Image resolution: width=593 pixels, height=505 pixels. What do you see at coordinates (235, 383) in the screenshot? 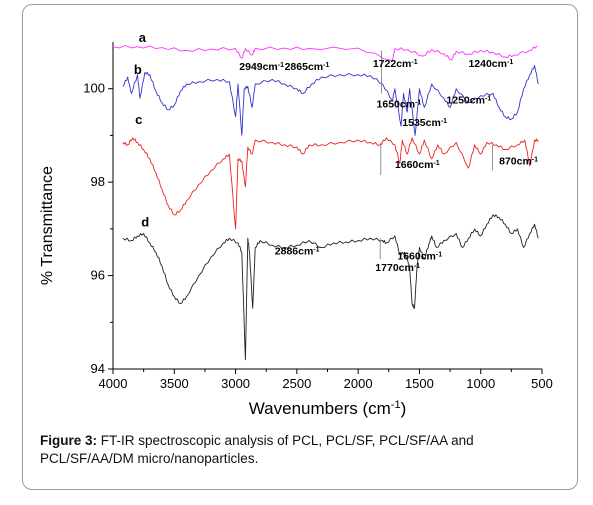
I see `x-tick-label: 3000` at bounding box center [235, 383].